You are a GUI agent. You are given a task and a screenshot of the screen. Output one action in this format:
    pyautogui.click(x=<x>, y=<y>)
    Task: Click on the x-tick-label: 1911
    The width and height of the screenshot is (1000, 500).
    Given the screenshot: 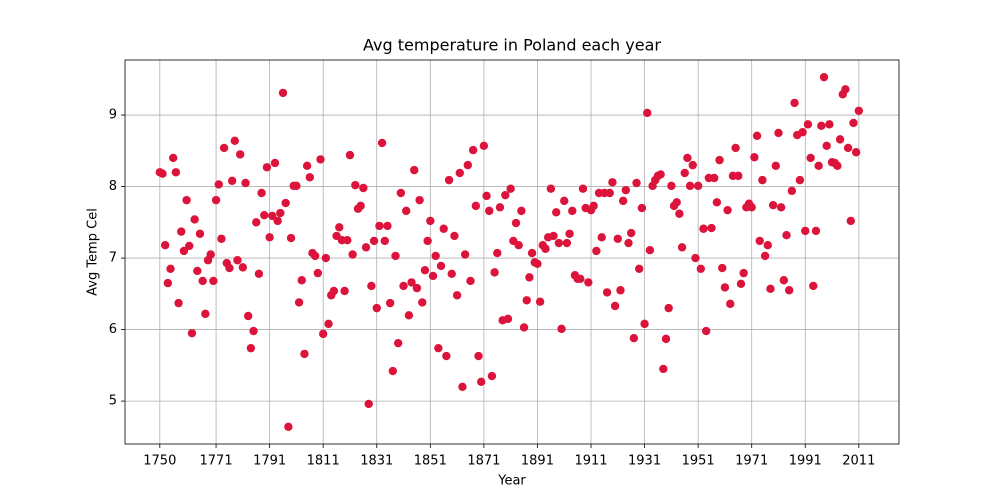 What is the action you would take?
    pyautogui.click(x=590, y=461)
    